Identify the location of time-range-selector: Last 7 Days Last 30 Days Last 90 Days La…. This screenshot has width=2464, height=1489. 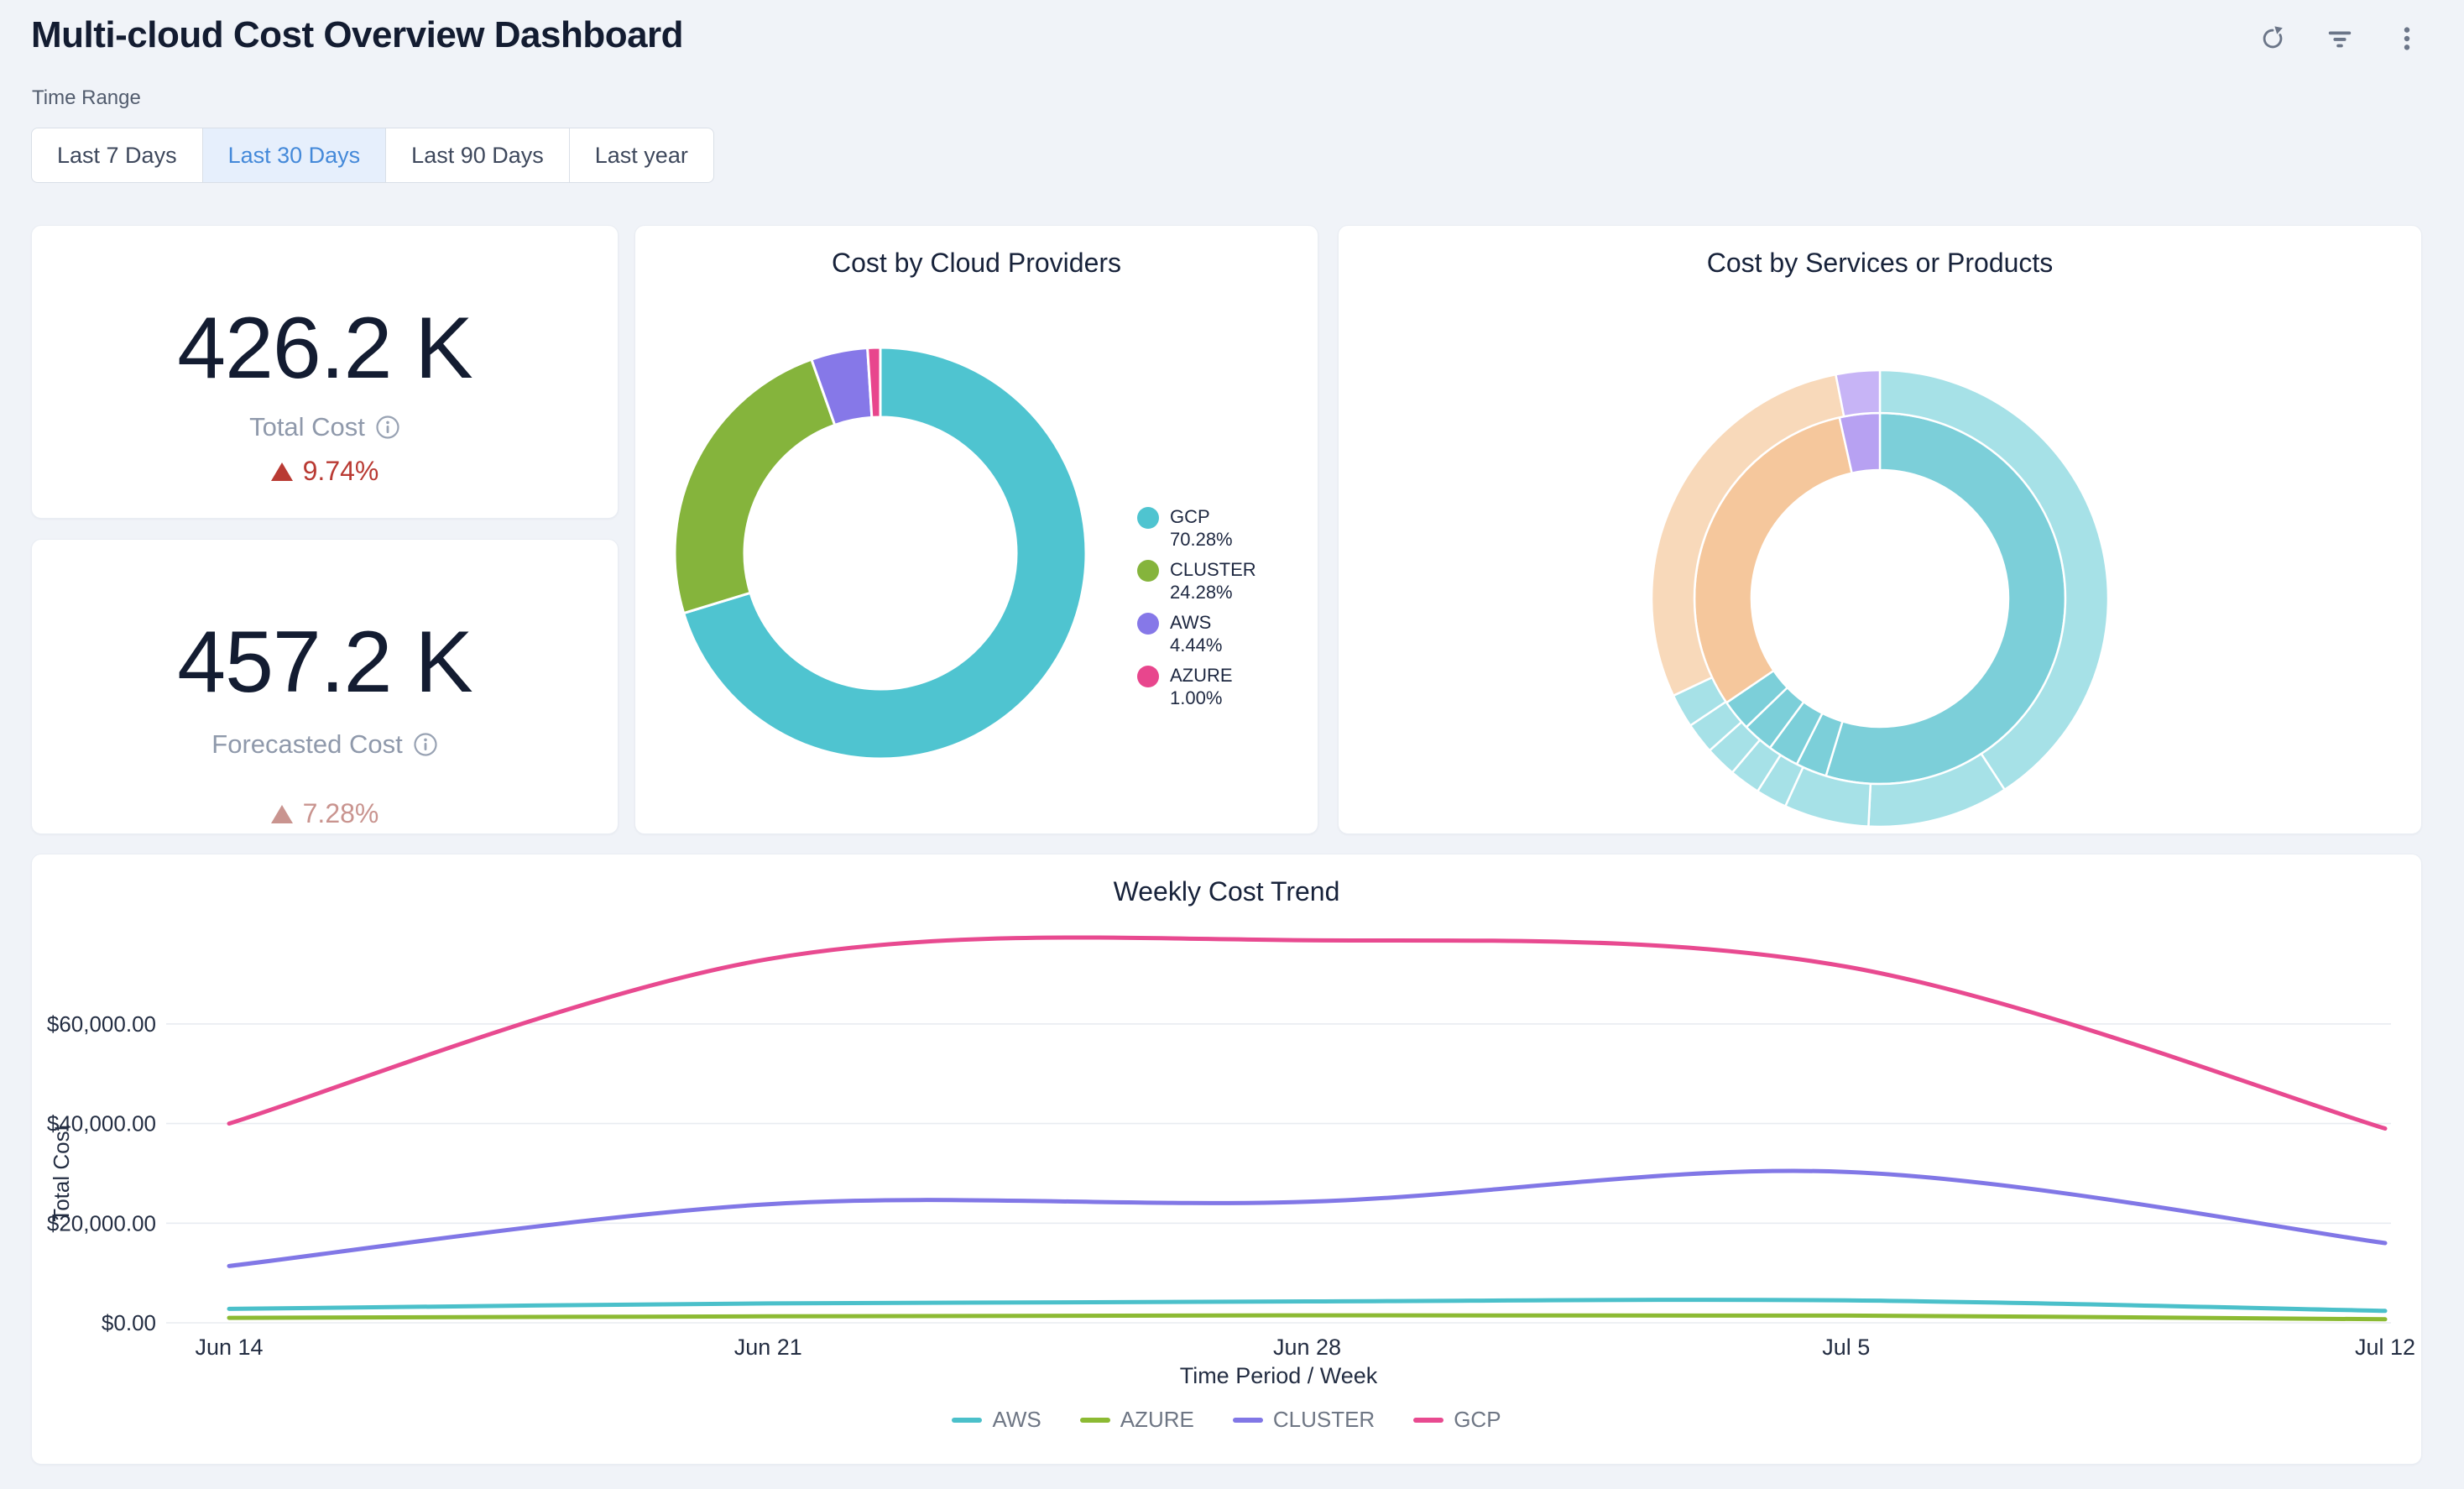
(372, 155).